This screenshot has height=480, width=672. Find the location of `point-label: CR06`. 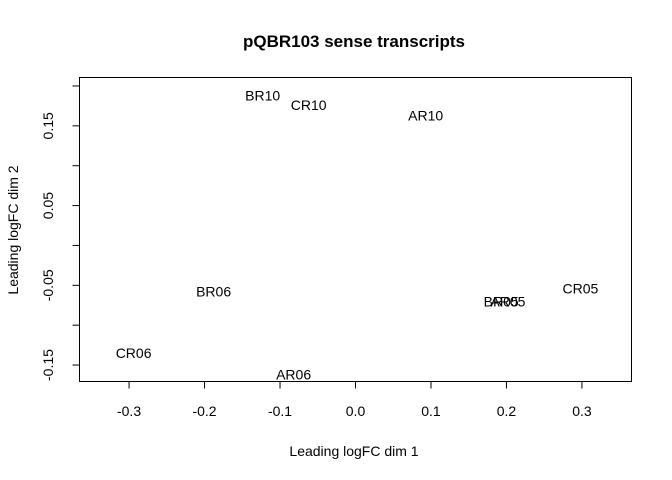

point-label: CR06 is located at coordinates (134, 353).